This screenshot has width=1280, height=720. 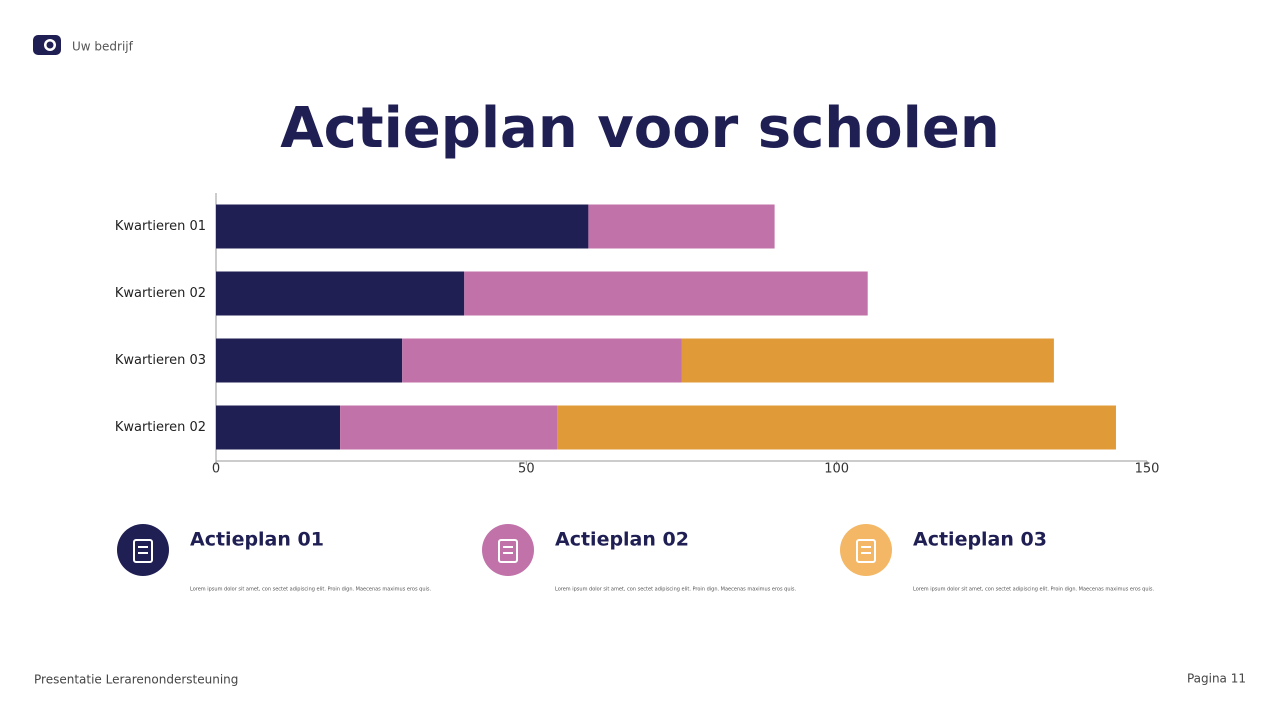 What do you see at coordinates (160, 360) in the screenshot?
I see `y-tick-label: Kwartieren 03` at bounding box center [160, 360].